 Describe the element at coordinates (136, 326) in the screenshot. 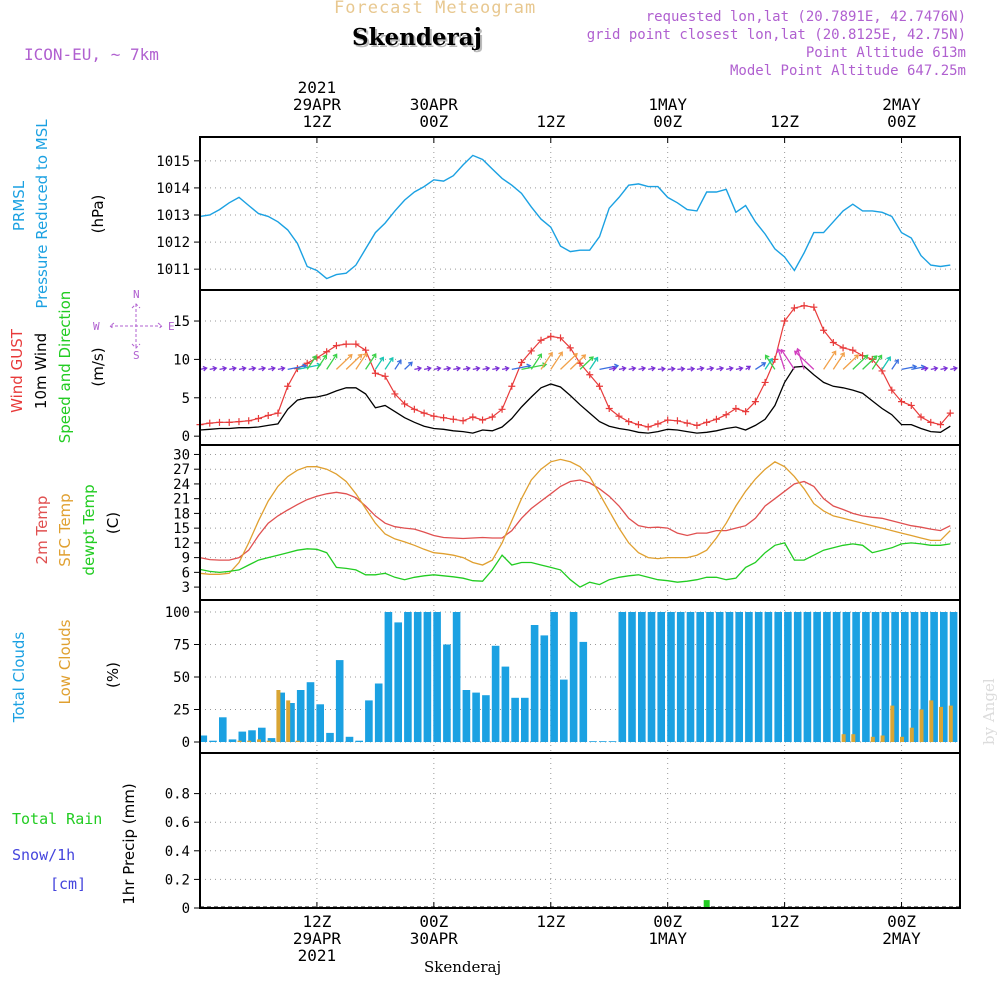

I see `compass-rose` at that location.